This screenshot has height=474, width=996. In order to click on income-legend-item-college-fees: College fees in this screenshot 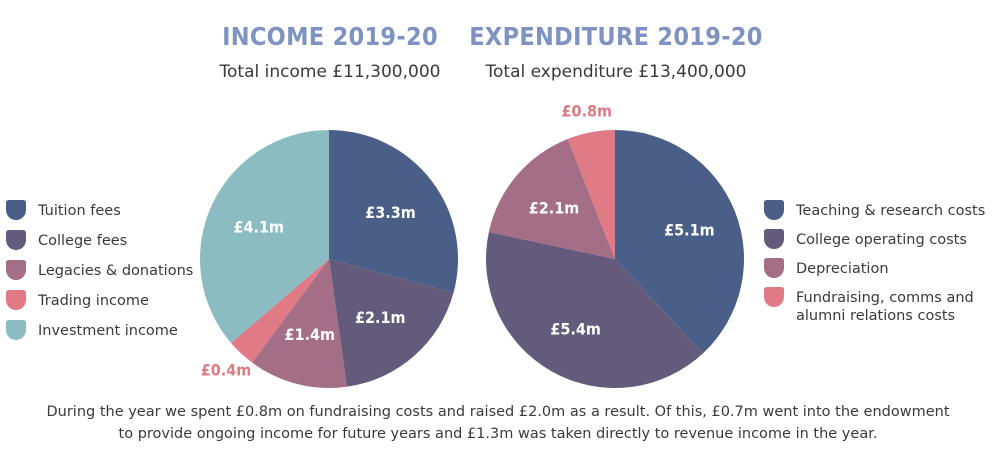, I will do `click(99, 246)`.